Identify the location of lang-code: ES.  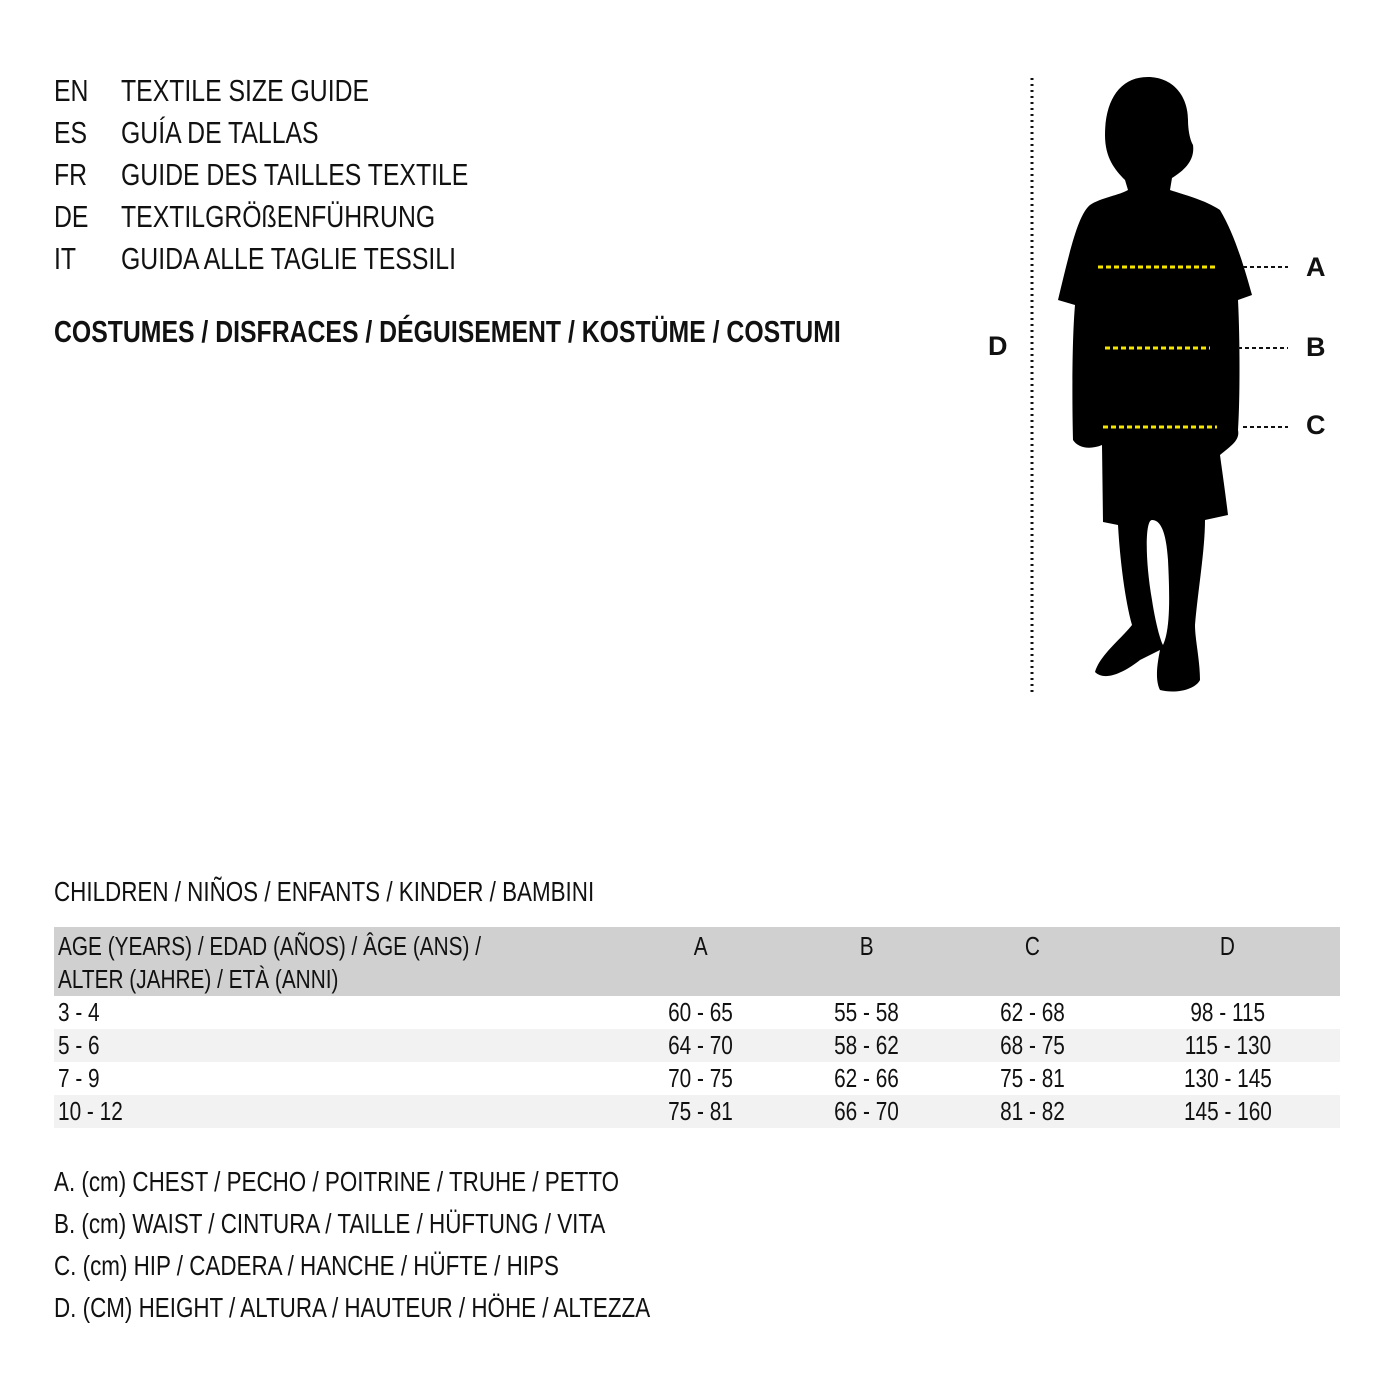
(71, 132).